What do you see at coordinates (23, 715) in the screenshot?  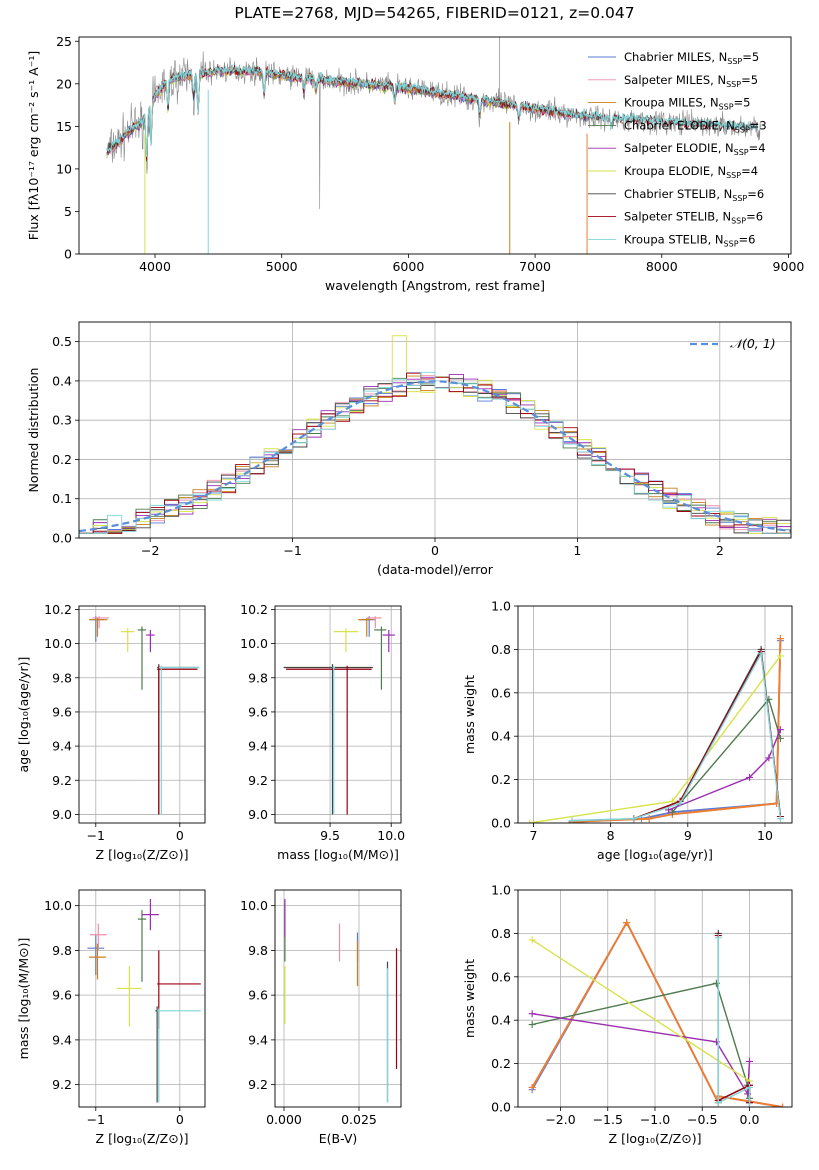 I see `y-axis-label: age [log₁₀(age/yr)]` at bounding box center [23, 715].